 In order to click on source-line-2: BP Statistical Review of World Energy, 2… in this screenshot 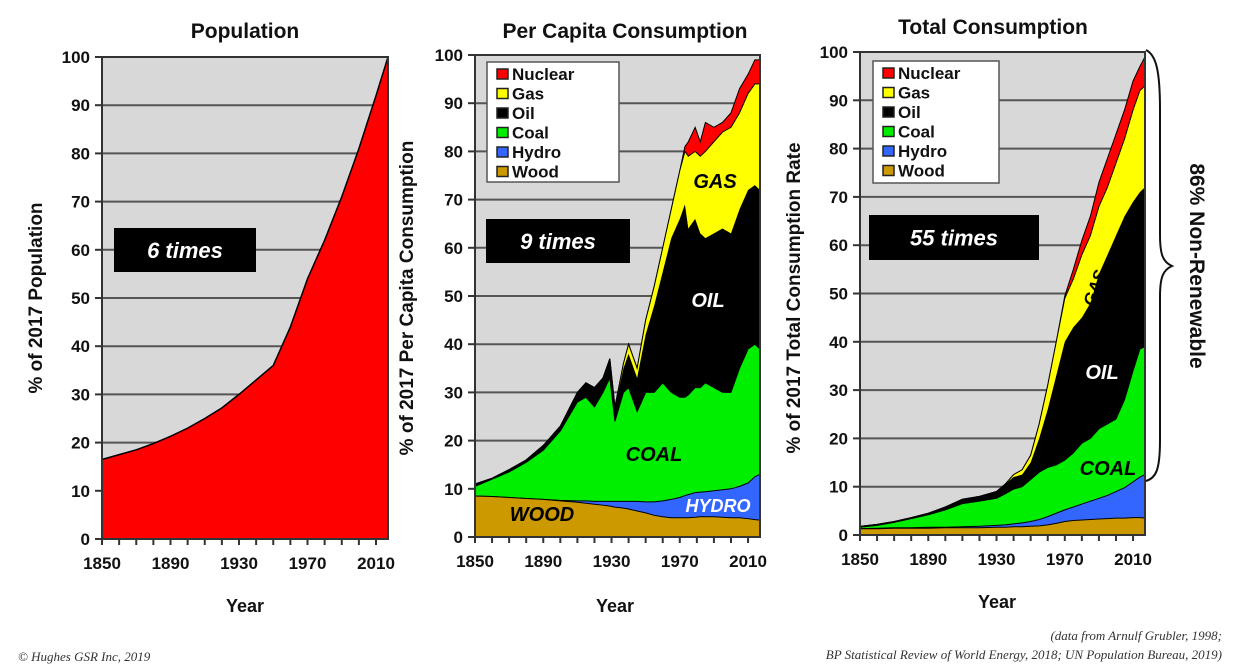, I will do `click(1024, 654)`.